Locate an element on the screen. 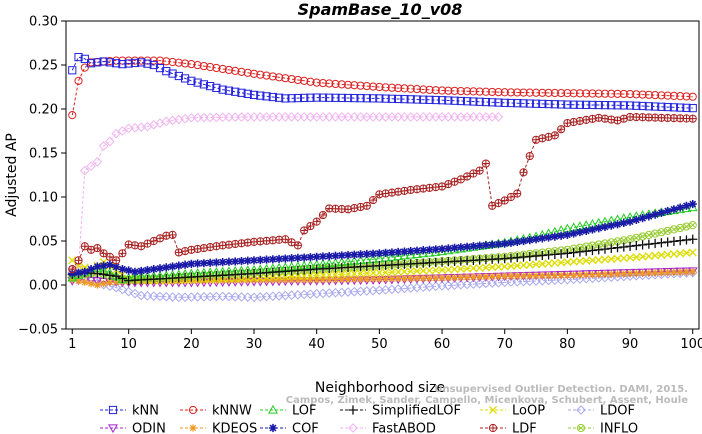  series-simplifiedlof is located at coordinates (382, 260).